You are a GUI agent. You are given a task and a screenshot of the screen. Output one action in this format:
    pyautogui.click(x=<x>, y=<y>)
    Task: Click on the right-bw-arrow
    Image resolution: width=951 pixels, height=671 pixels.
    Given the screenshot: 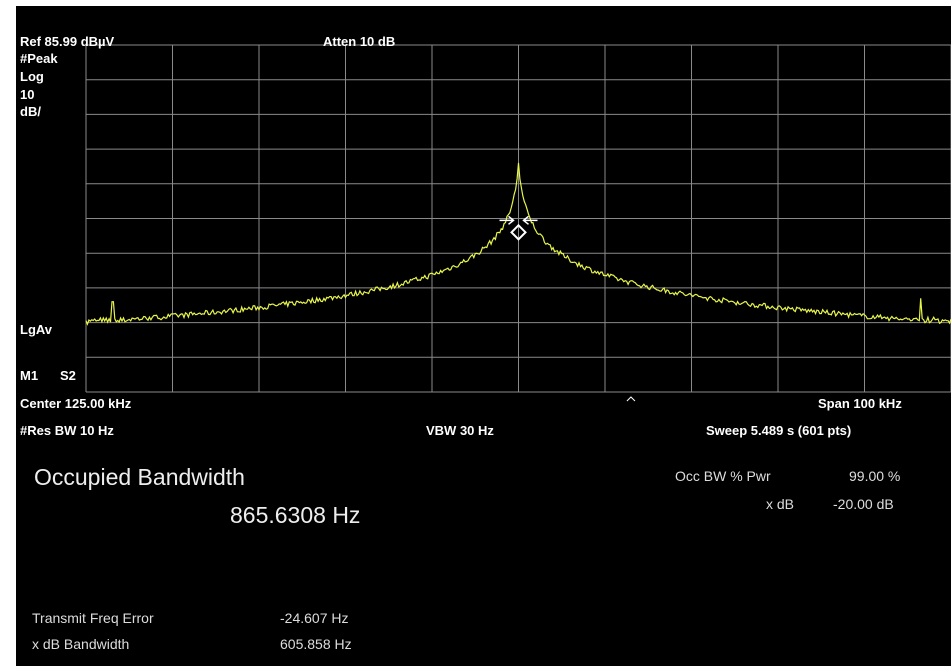 What is the action you would take?
    pyautogui.click(x=530, y=220)
    